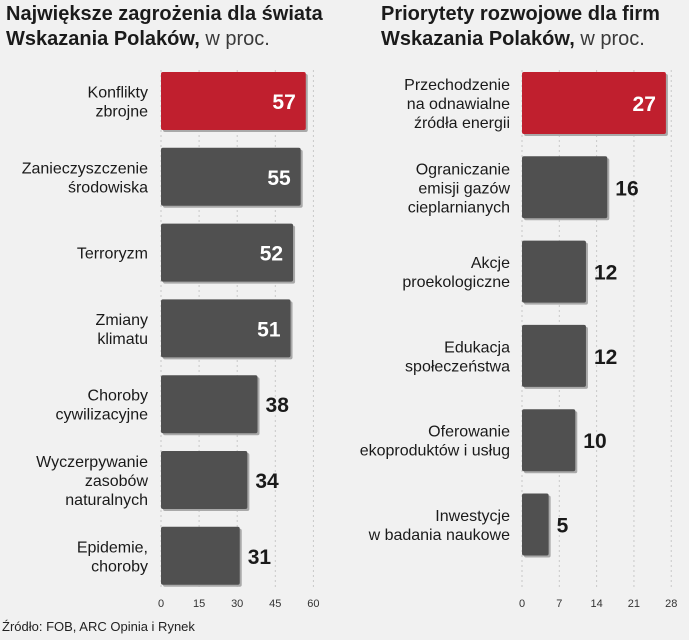 Image resolution: width=689 pixels, height=640 pixels. What do you see at coordinates (92, 462) in the screenshot?
I see `category-label-line: Wyczerpywanie` at bounding box center [92, 462].